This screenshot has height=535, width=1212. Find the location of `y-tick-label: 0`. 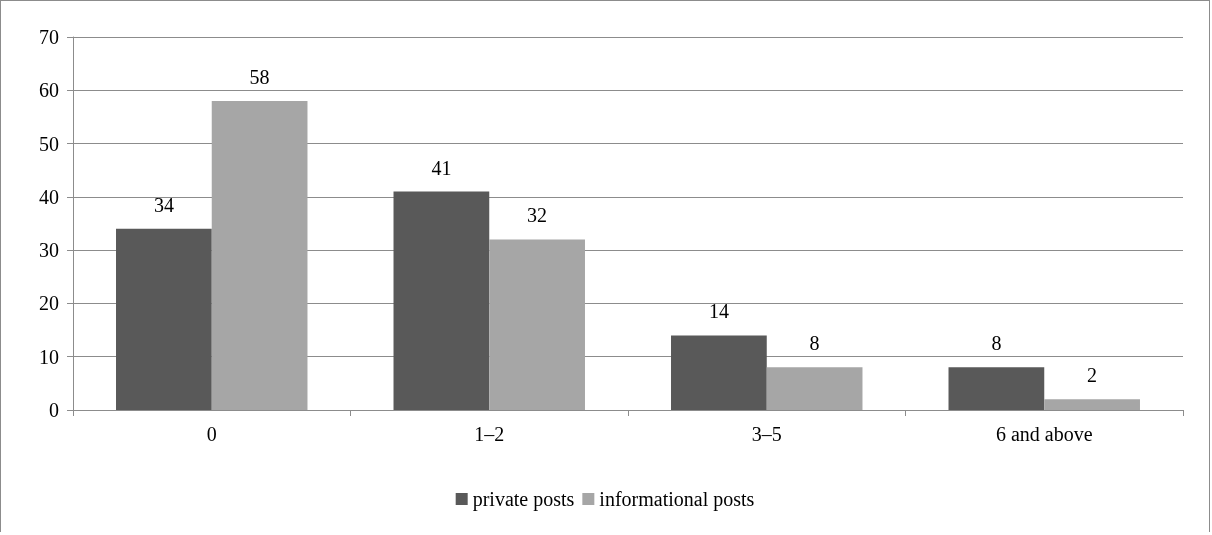

y-tick-label: 0 is located at coordinates (54, 410).